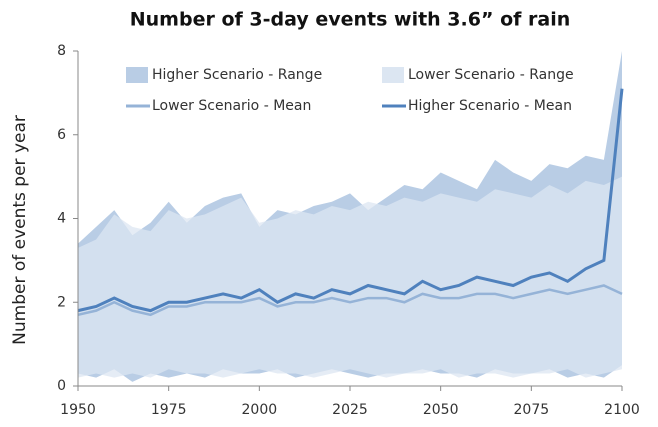  Describe the element at coordinates (61, 302) in the screenshot. I see `y-tick-label: 2` at that location.